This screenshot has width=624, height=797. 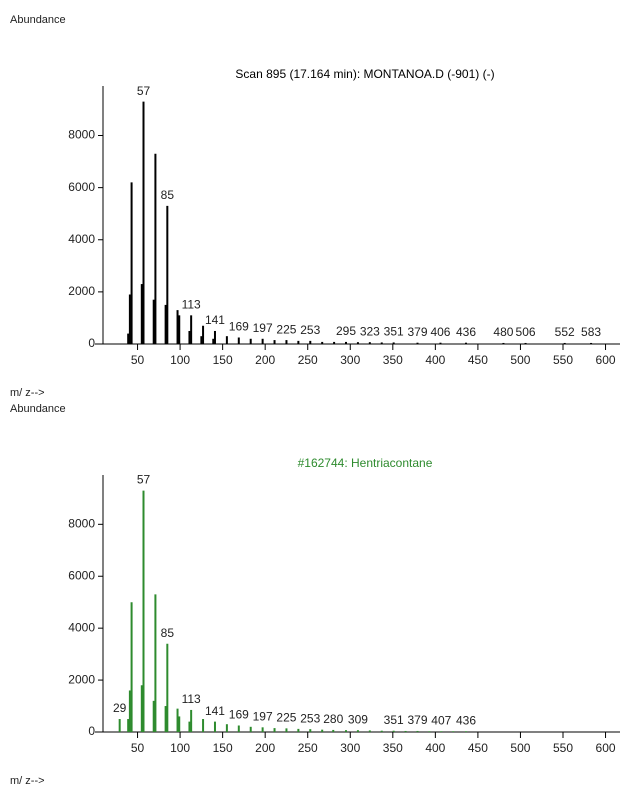 I want to click on peak-label: 552, so click(x=565, y=332).